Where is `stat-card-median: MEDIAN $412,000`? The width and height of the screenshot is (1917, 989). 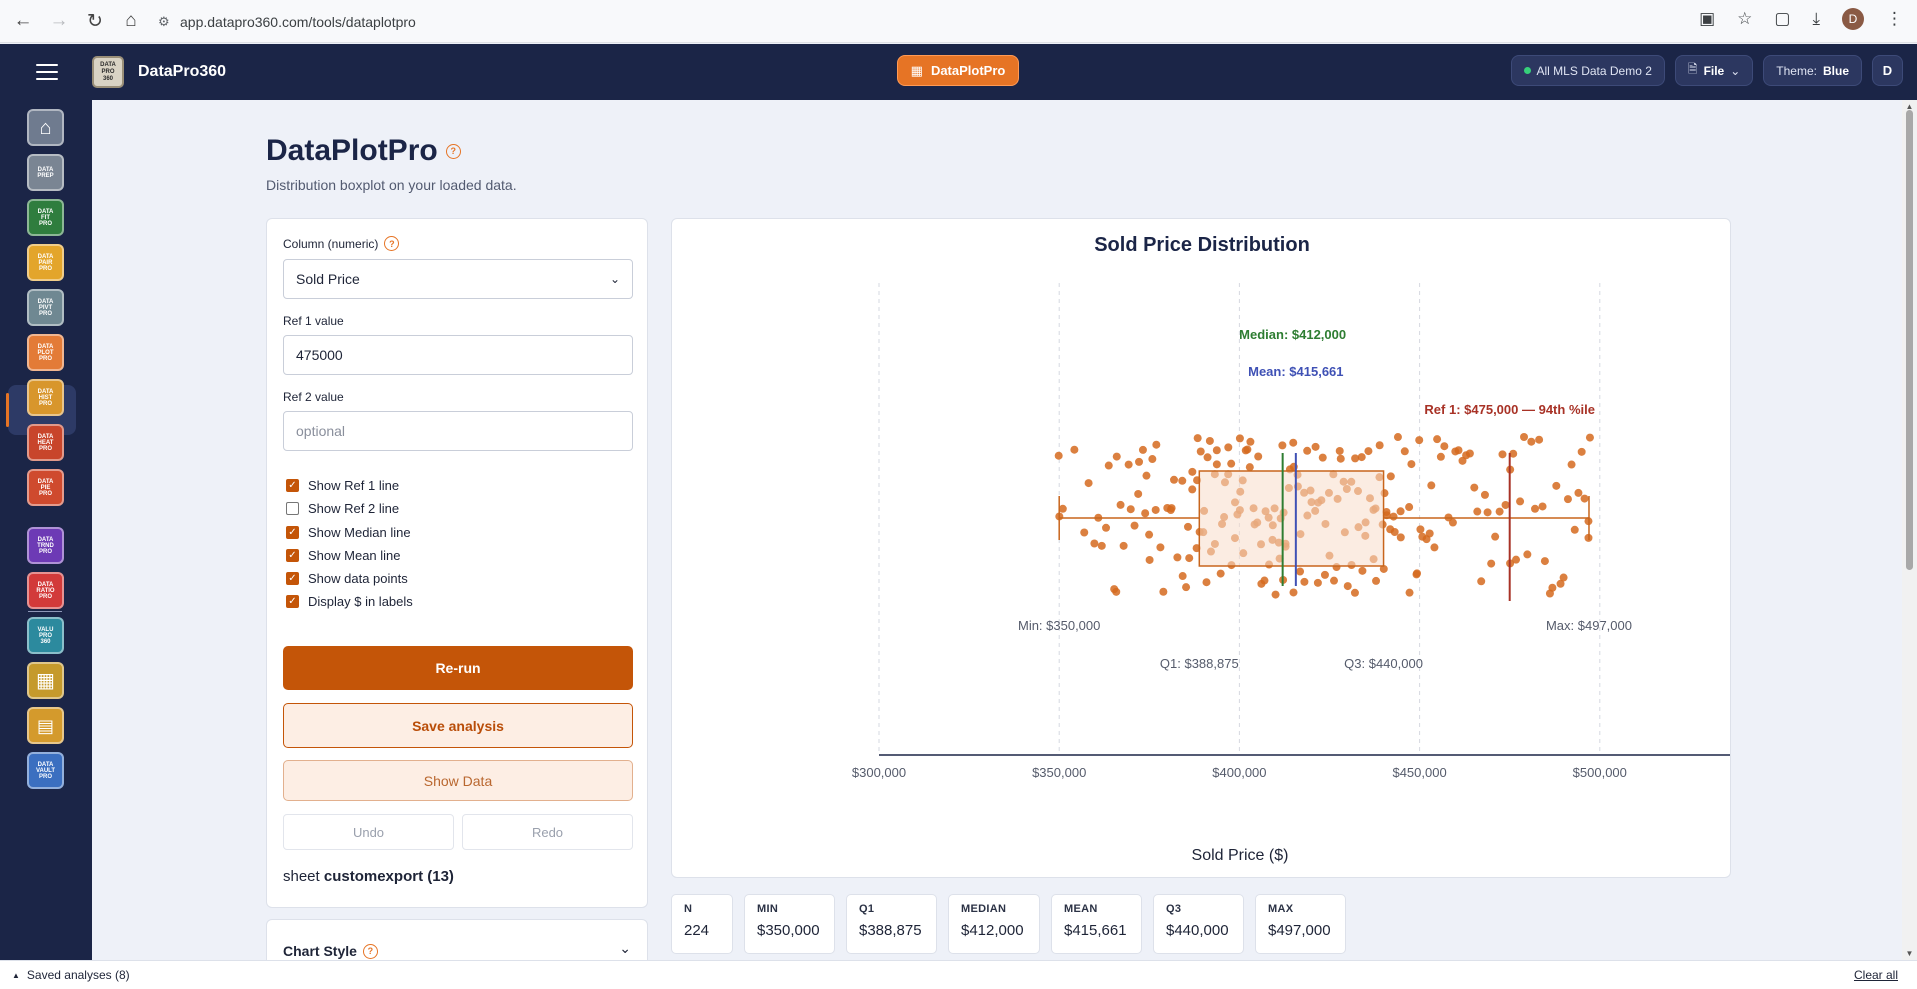 stat-card-median: MEDIAN $412,000 is located at coordinates (994, 924).